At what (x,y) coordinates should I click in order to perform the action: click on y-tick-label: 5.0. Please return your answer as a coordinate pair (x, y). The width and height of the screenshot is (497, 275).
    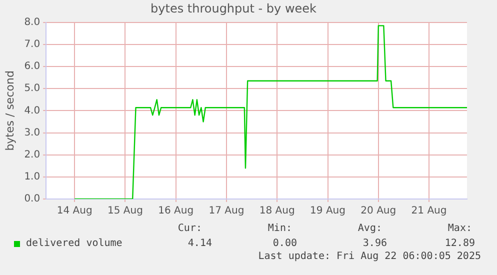
    Looking at the image, I should click on (32, 88).